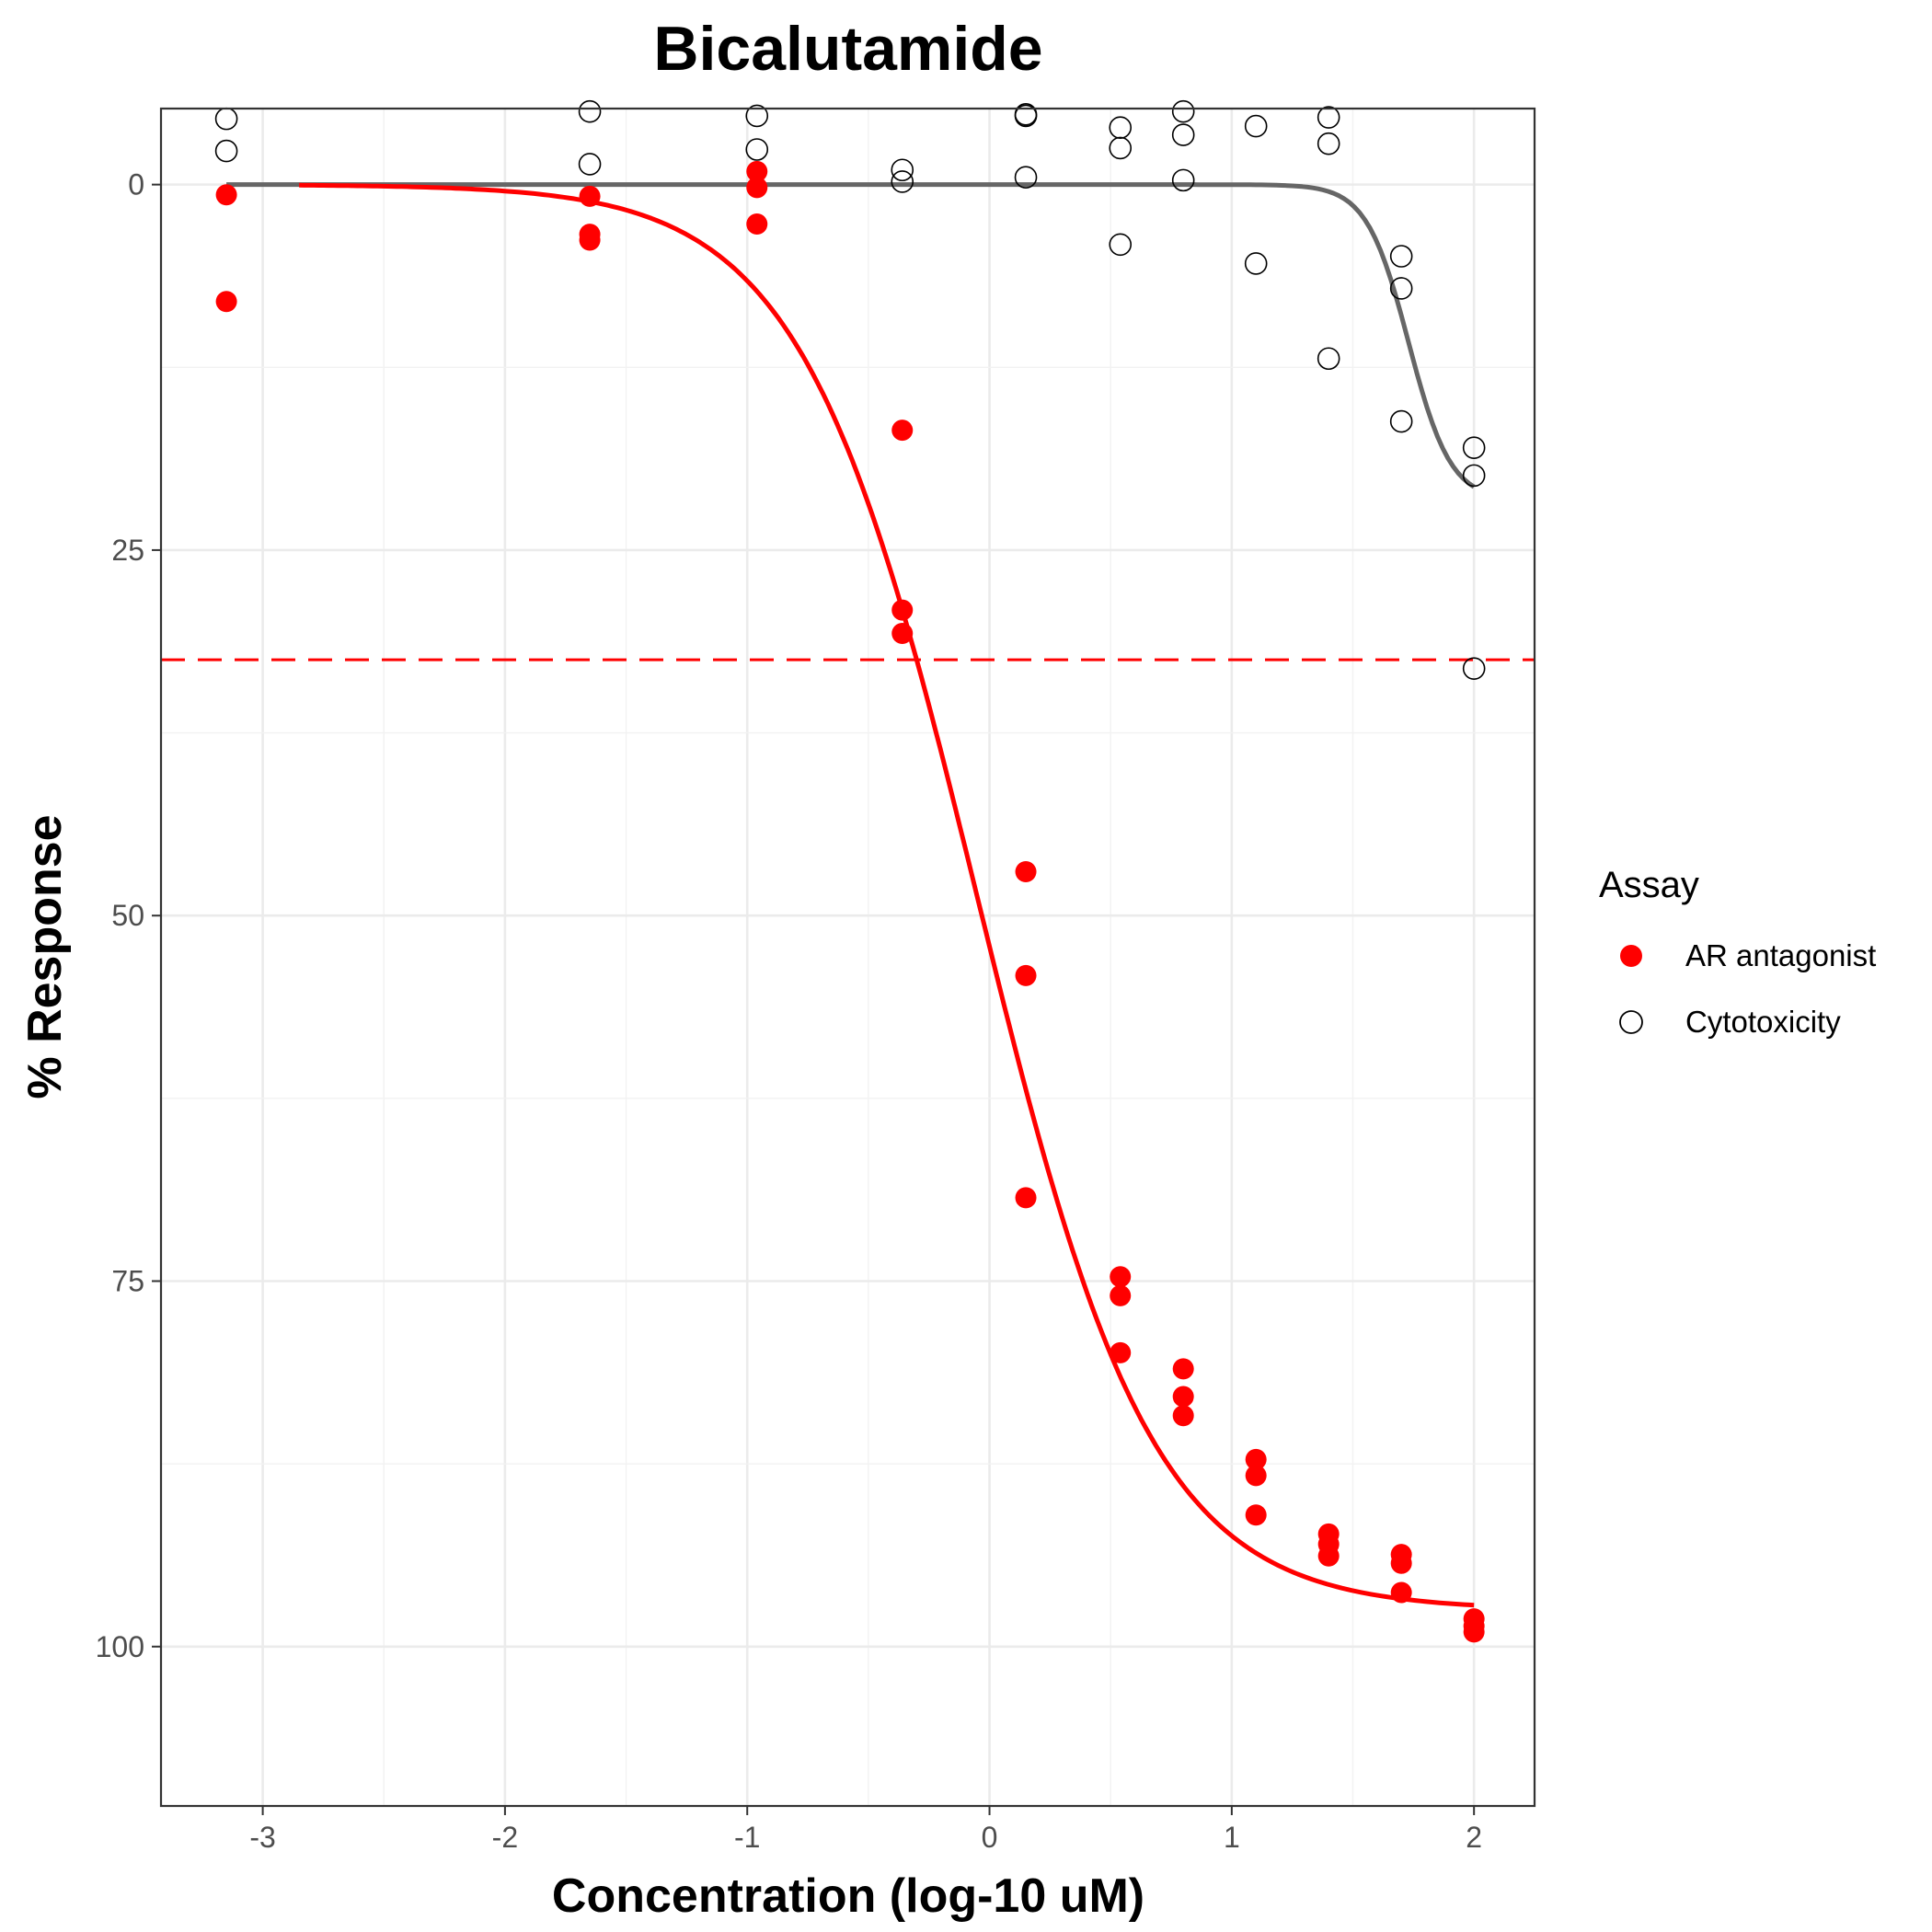 The image size is (1932, 1932). I want to click on legend-label-cytotoxicity: Cytotoxicity, so click(1763, 1022).